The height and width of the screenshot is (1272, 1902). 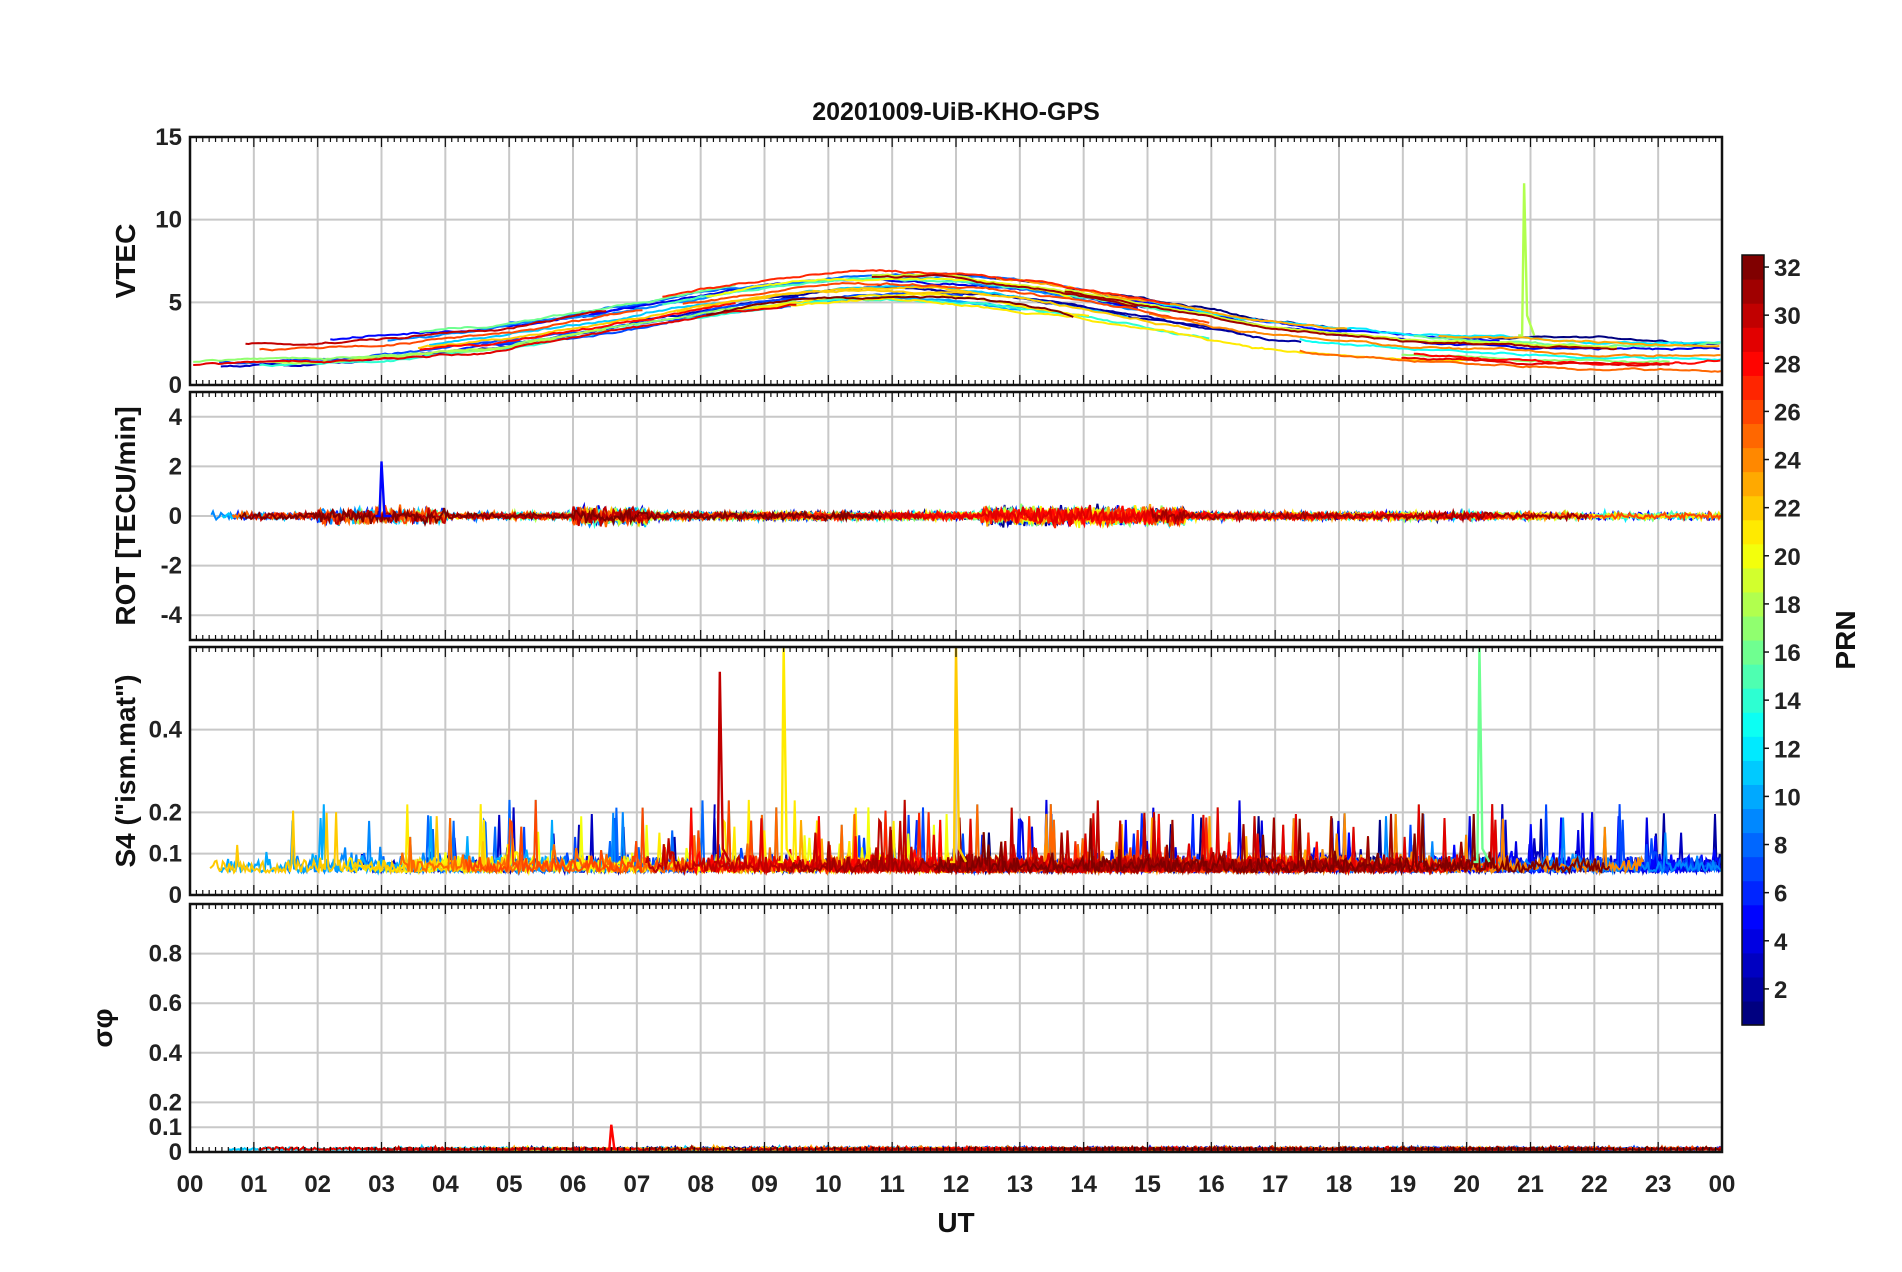 I want to click on y-axis-label: S4 ("ism.mat"), so click(x=125, y=770).